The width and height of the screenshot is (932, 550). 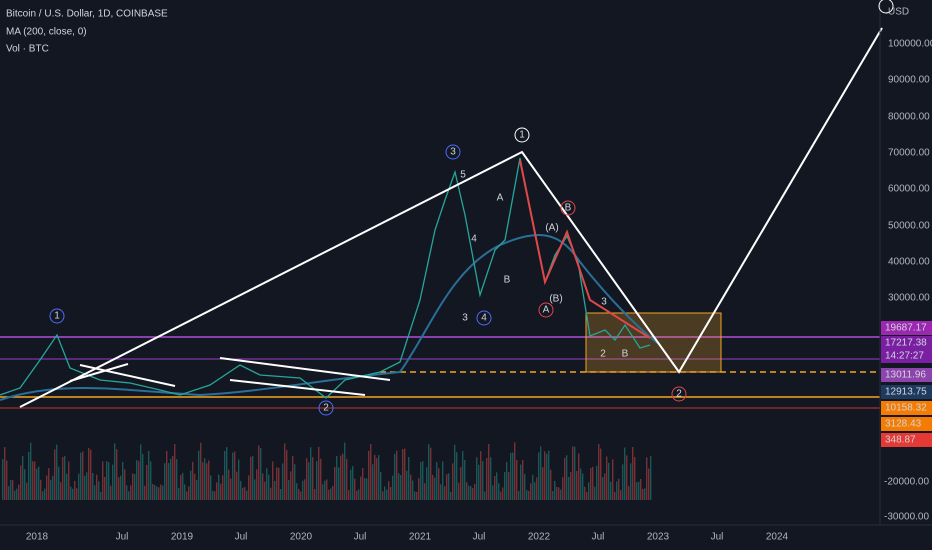 What do you see at coordinates (906, 482) in the screenshot?
I see `volume-label: -20000.00` at bounding box center [906, 482].